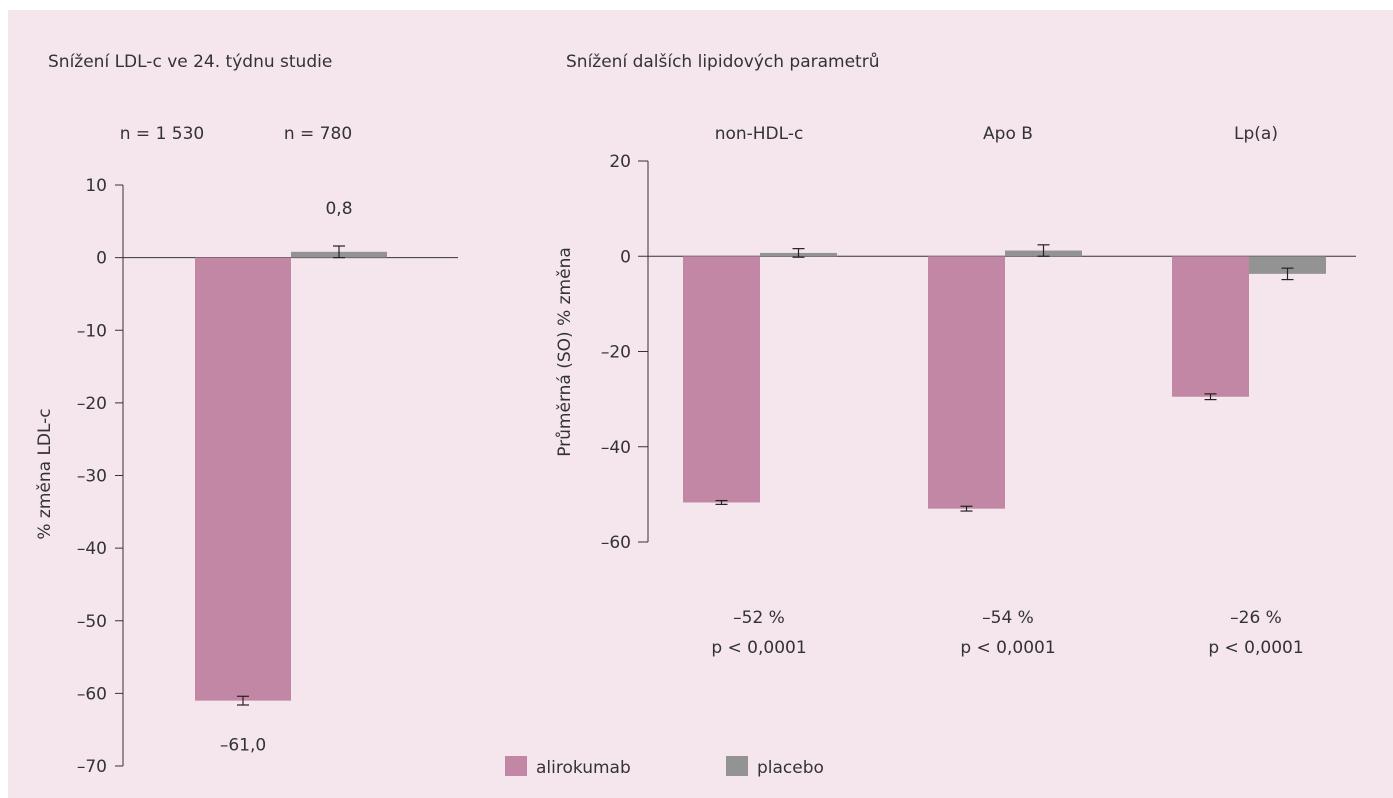  What do you see at coordinates (162, 134) in the screenshot?
I see `ldl-group-label-alirokumab: n = 1 530` at bounding box center [162, 134].